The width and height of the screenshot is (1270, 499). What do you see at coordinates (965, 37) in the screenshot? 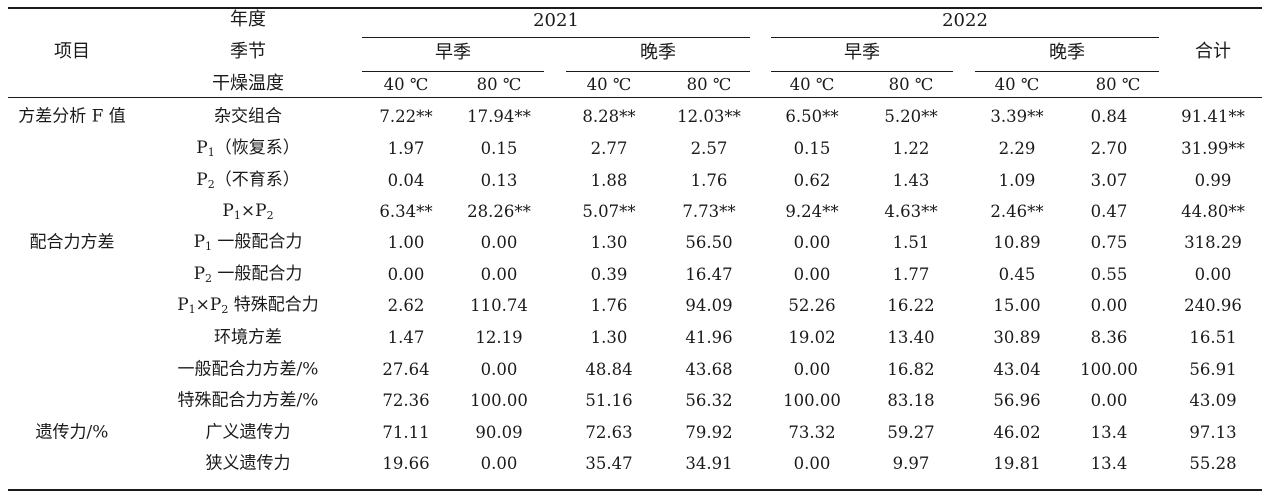
I see `year-2022-rule` at bounding box center [965, 37].